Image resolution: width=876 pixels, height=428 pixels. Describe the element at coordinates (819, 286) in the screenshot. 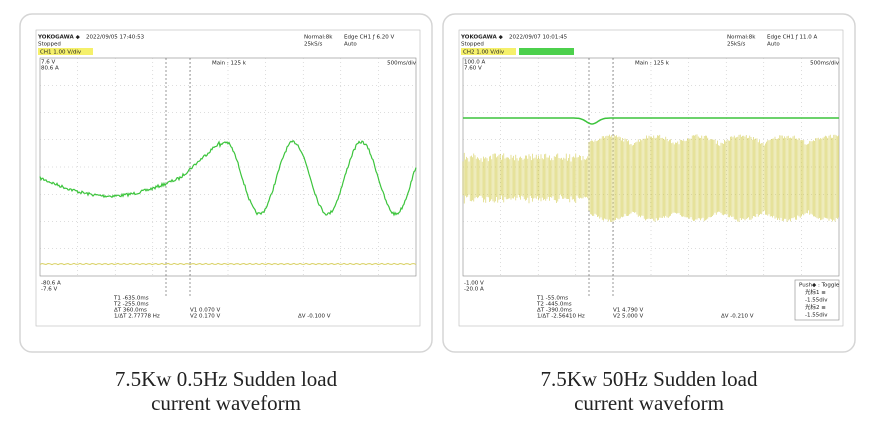

I see `scope-text: Push◆ : Toggle` at that location.